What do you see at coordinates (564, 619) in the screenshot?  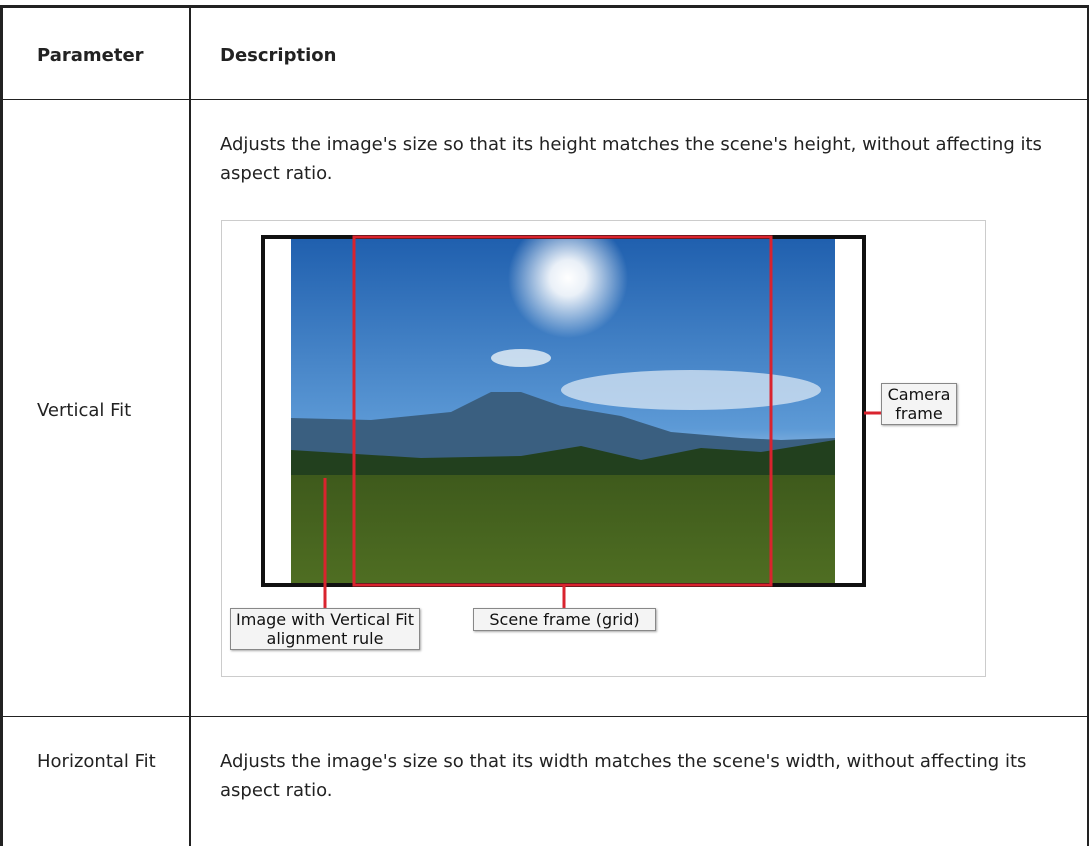 I see `callout-label: Scene frame (grid)` at bounding box center [564, 619].